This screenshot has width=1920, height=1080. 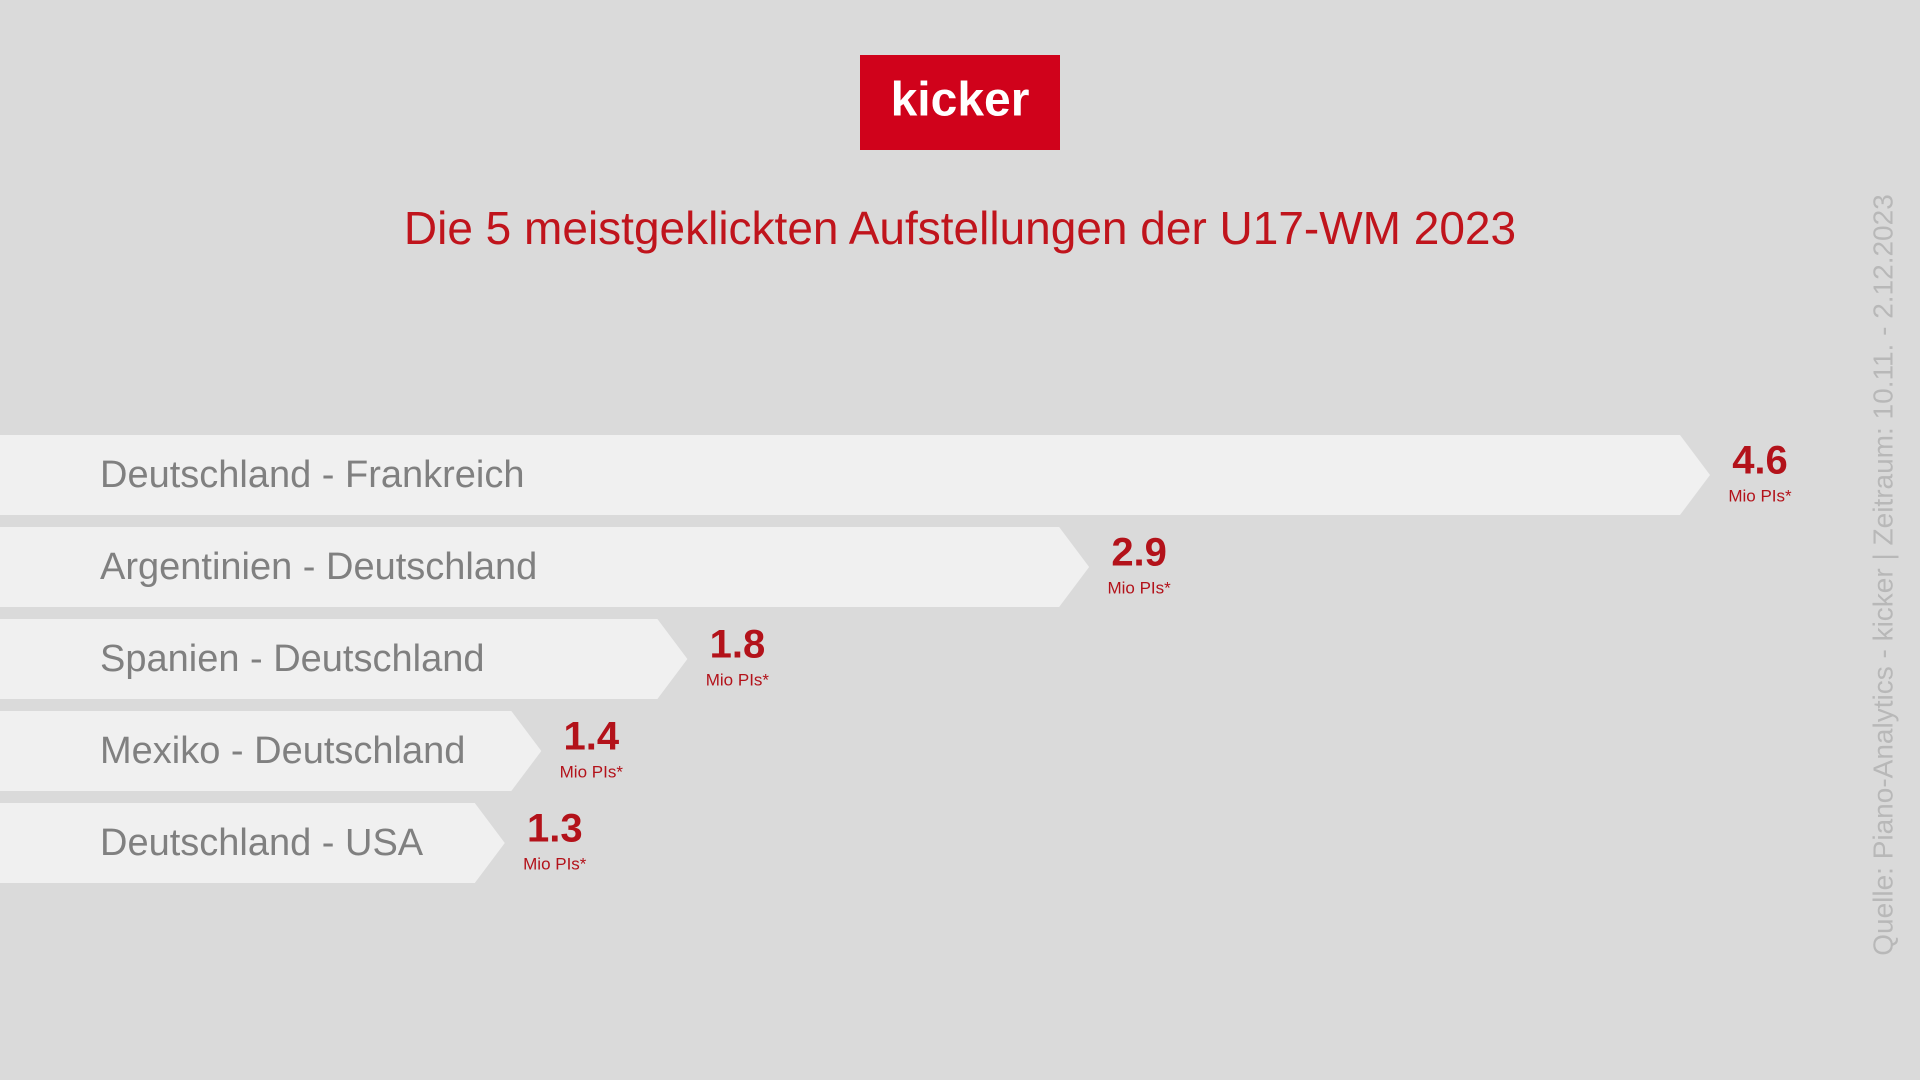 I want to click on value-label: 1.3, so click(x=555, y=829).